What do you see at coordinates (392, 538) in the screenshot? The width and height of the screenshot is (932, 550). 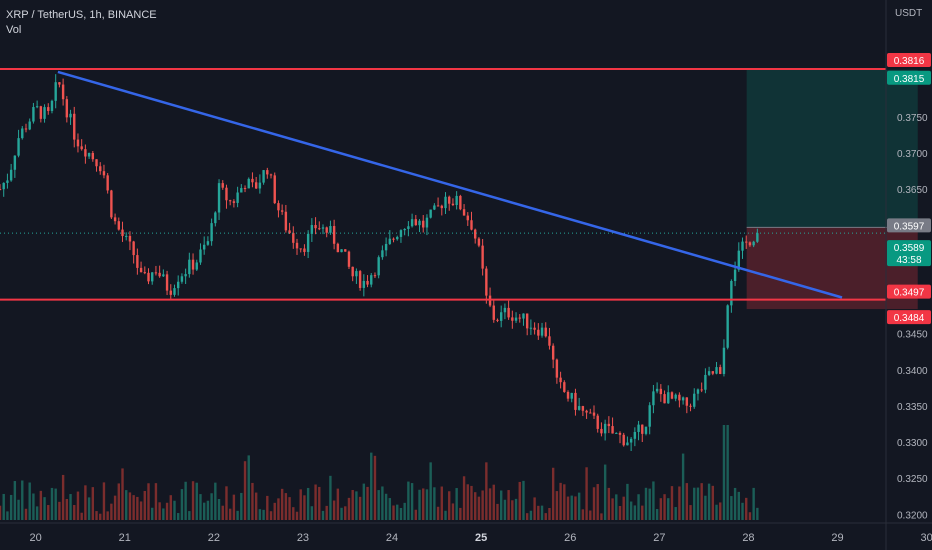 I see `time-tick-label: 24` at bounding box center [392, 538].